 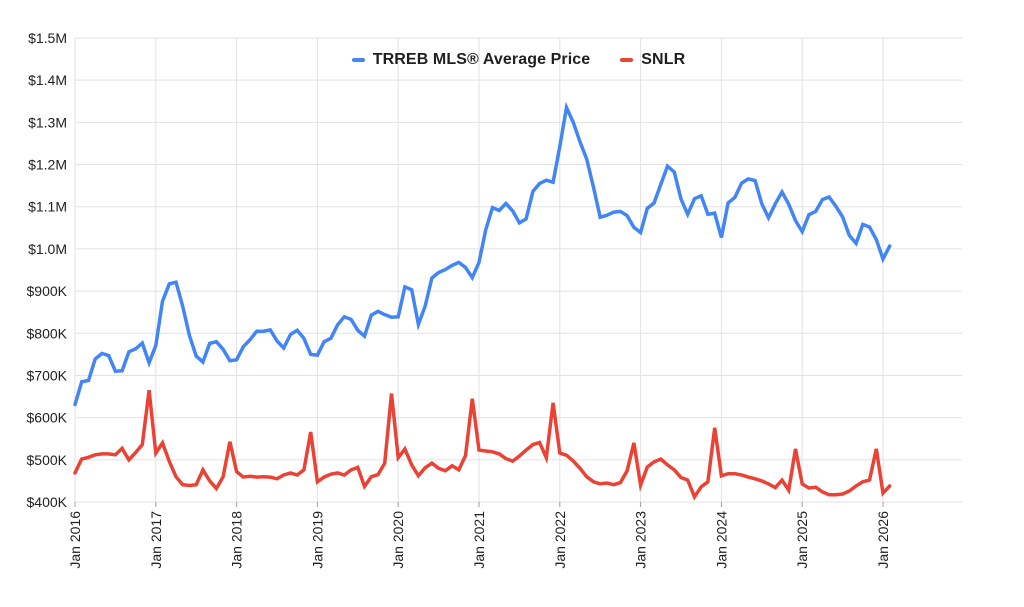 I want to click on x-axis-tick-label: Jan 2017, so click(x=156, y=540).